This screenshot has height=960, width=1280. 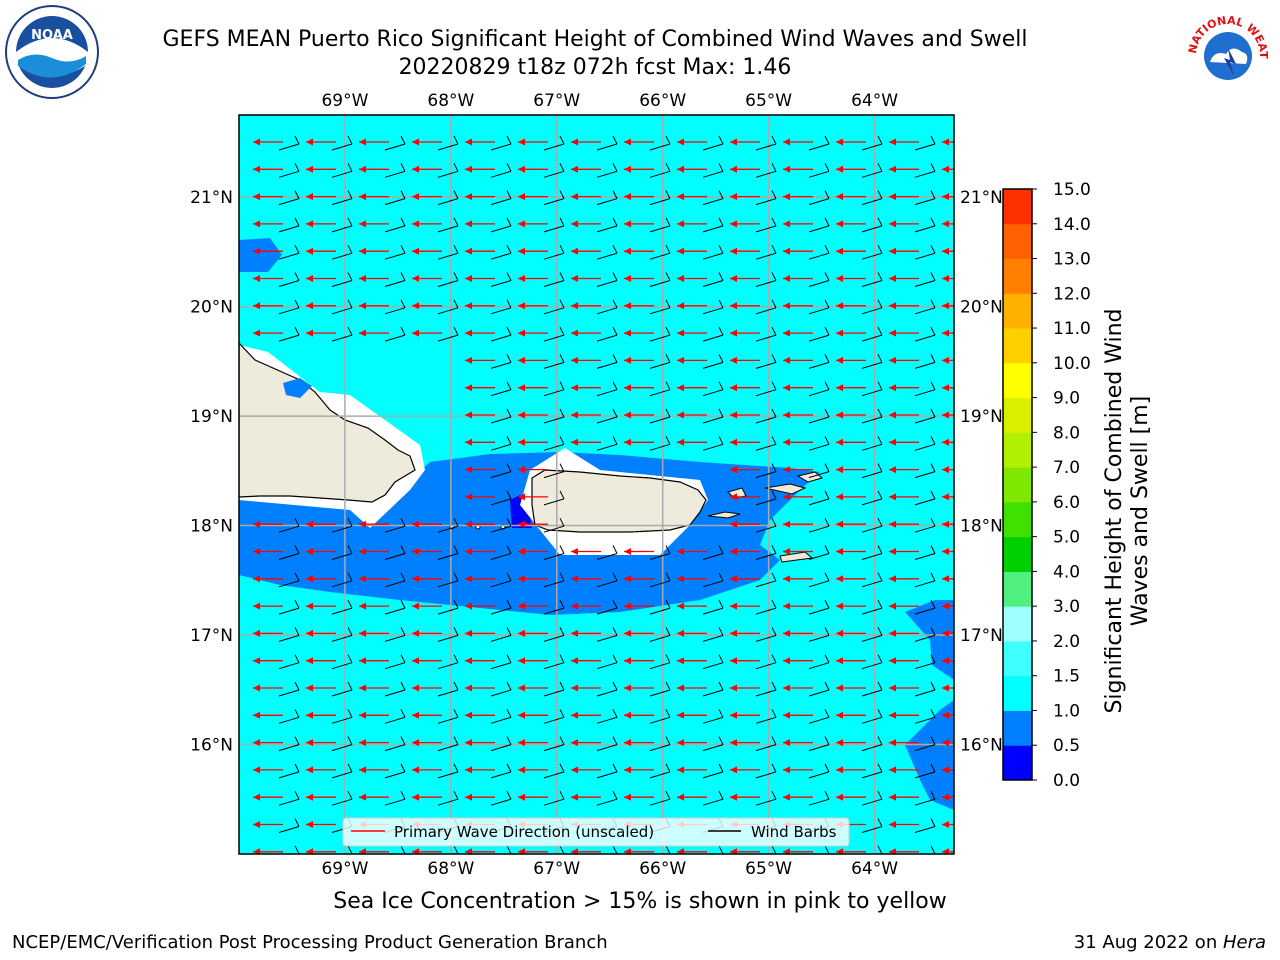 I want to click on lat-tick-label: 21°N, so click(x=981, y=198).